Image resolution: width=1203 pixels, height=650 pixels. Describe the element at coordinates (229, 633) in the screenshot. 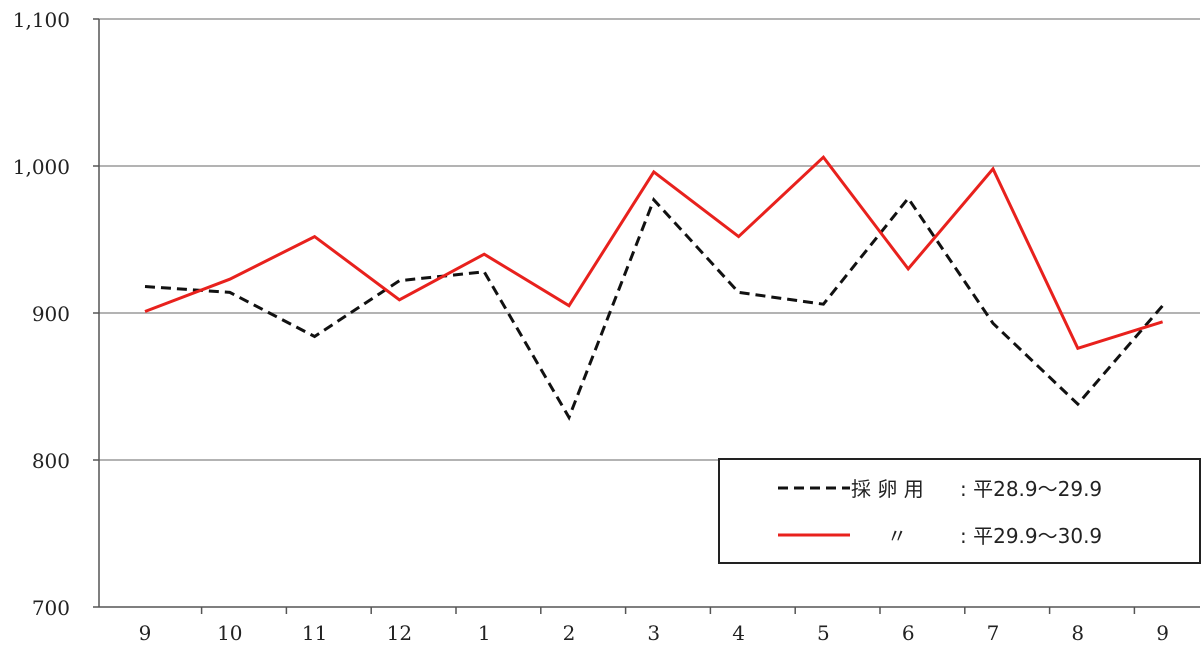

I see `x-tick-label: 10` at that location.